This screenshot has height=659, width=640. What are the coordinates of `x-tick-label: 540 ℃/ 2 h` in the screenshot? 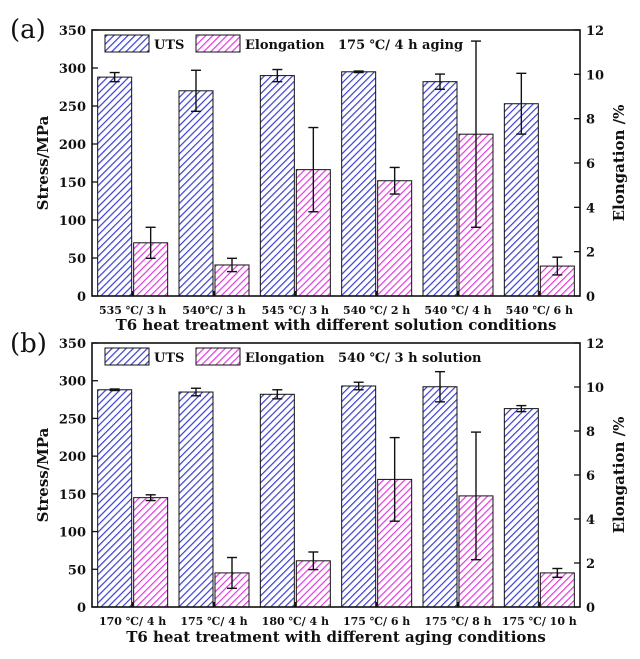 It's located at (376, 310).